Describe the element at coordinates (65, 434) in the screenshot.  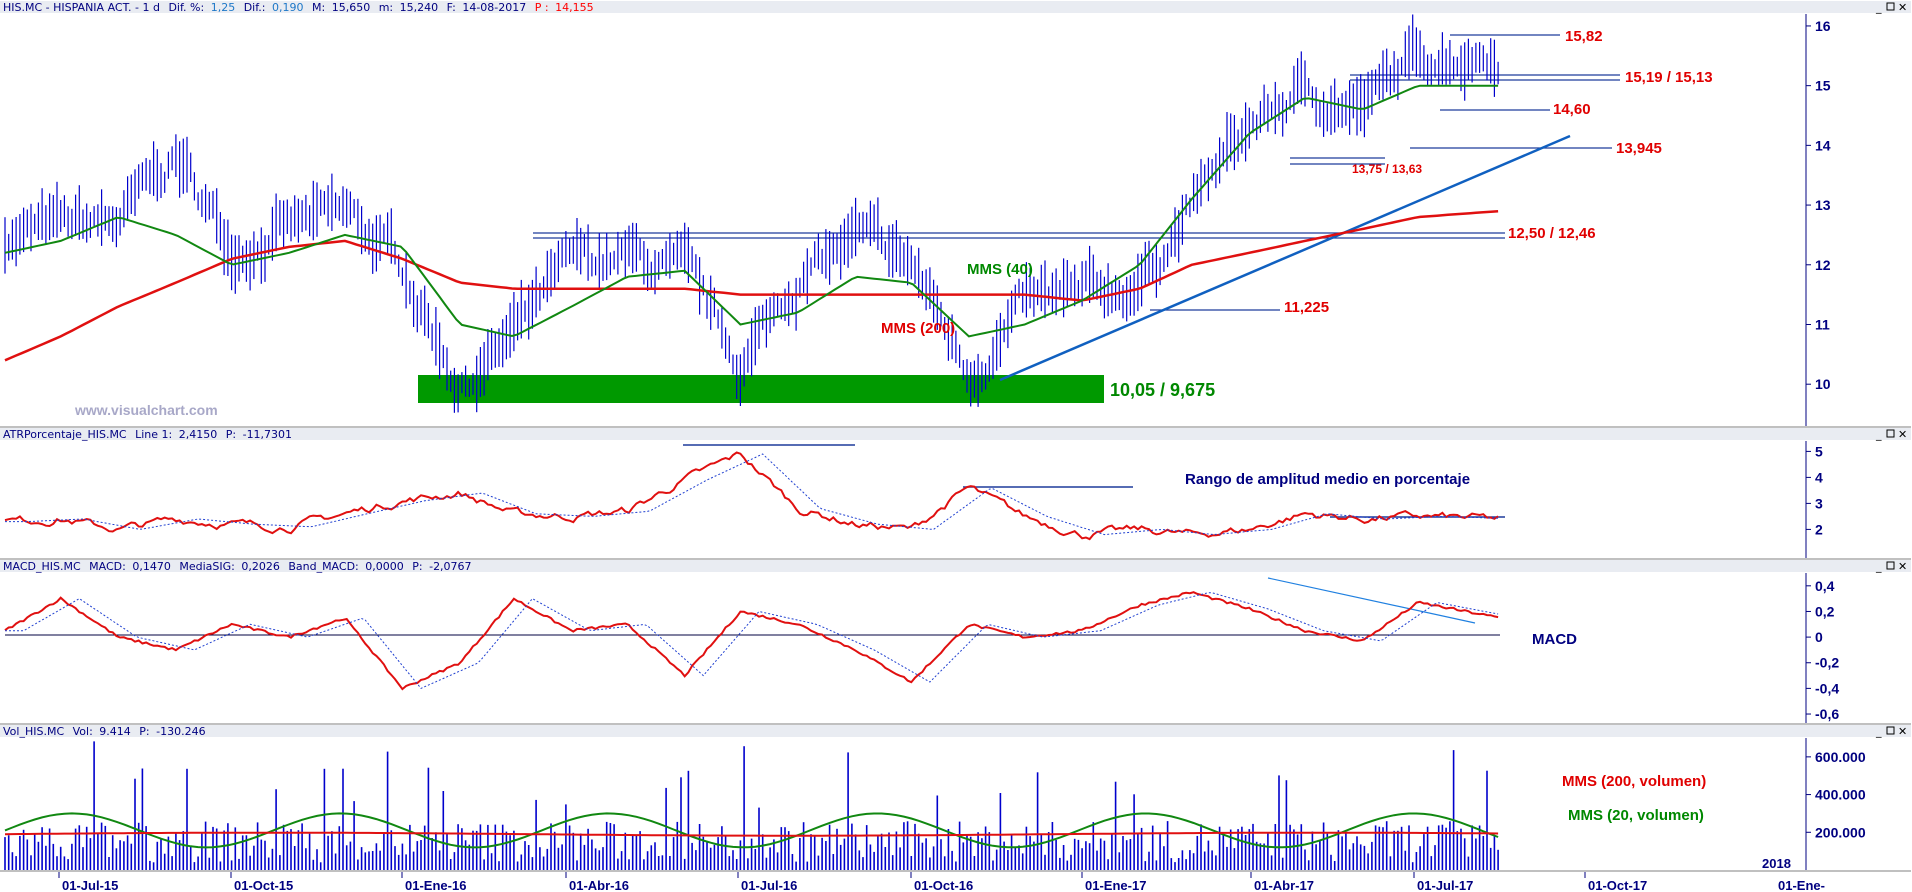
I see `atr-header-name: ATRPorcentaje_HIS.MC` at that location.